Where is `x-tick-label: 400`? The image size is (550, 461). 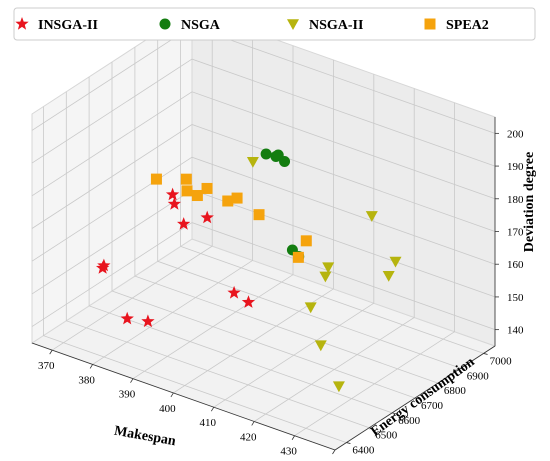 x-tick-label: 400 is located at coordinates (167, 409).